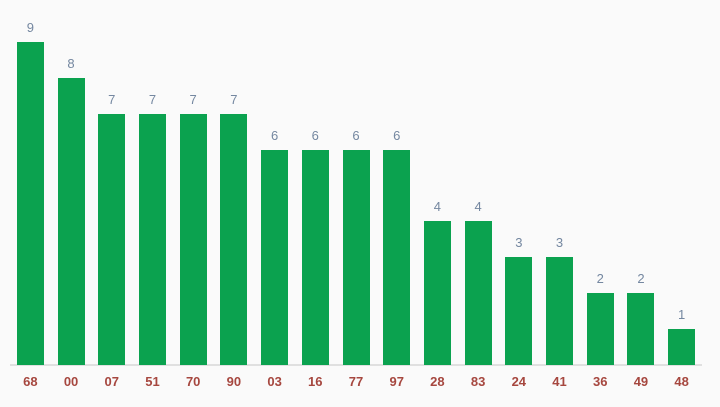 The width and height of the screenshot is (720, 407). Describe the element at coordinates (559, 381) in the screenshot. I see `x-axis-label: 41` at that location.